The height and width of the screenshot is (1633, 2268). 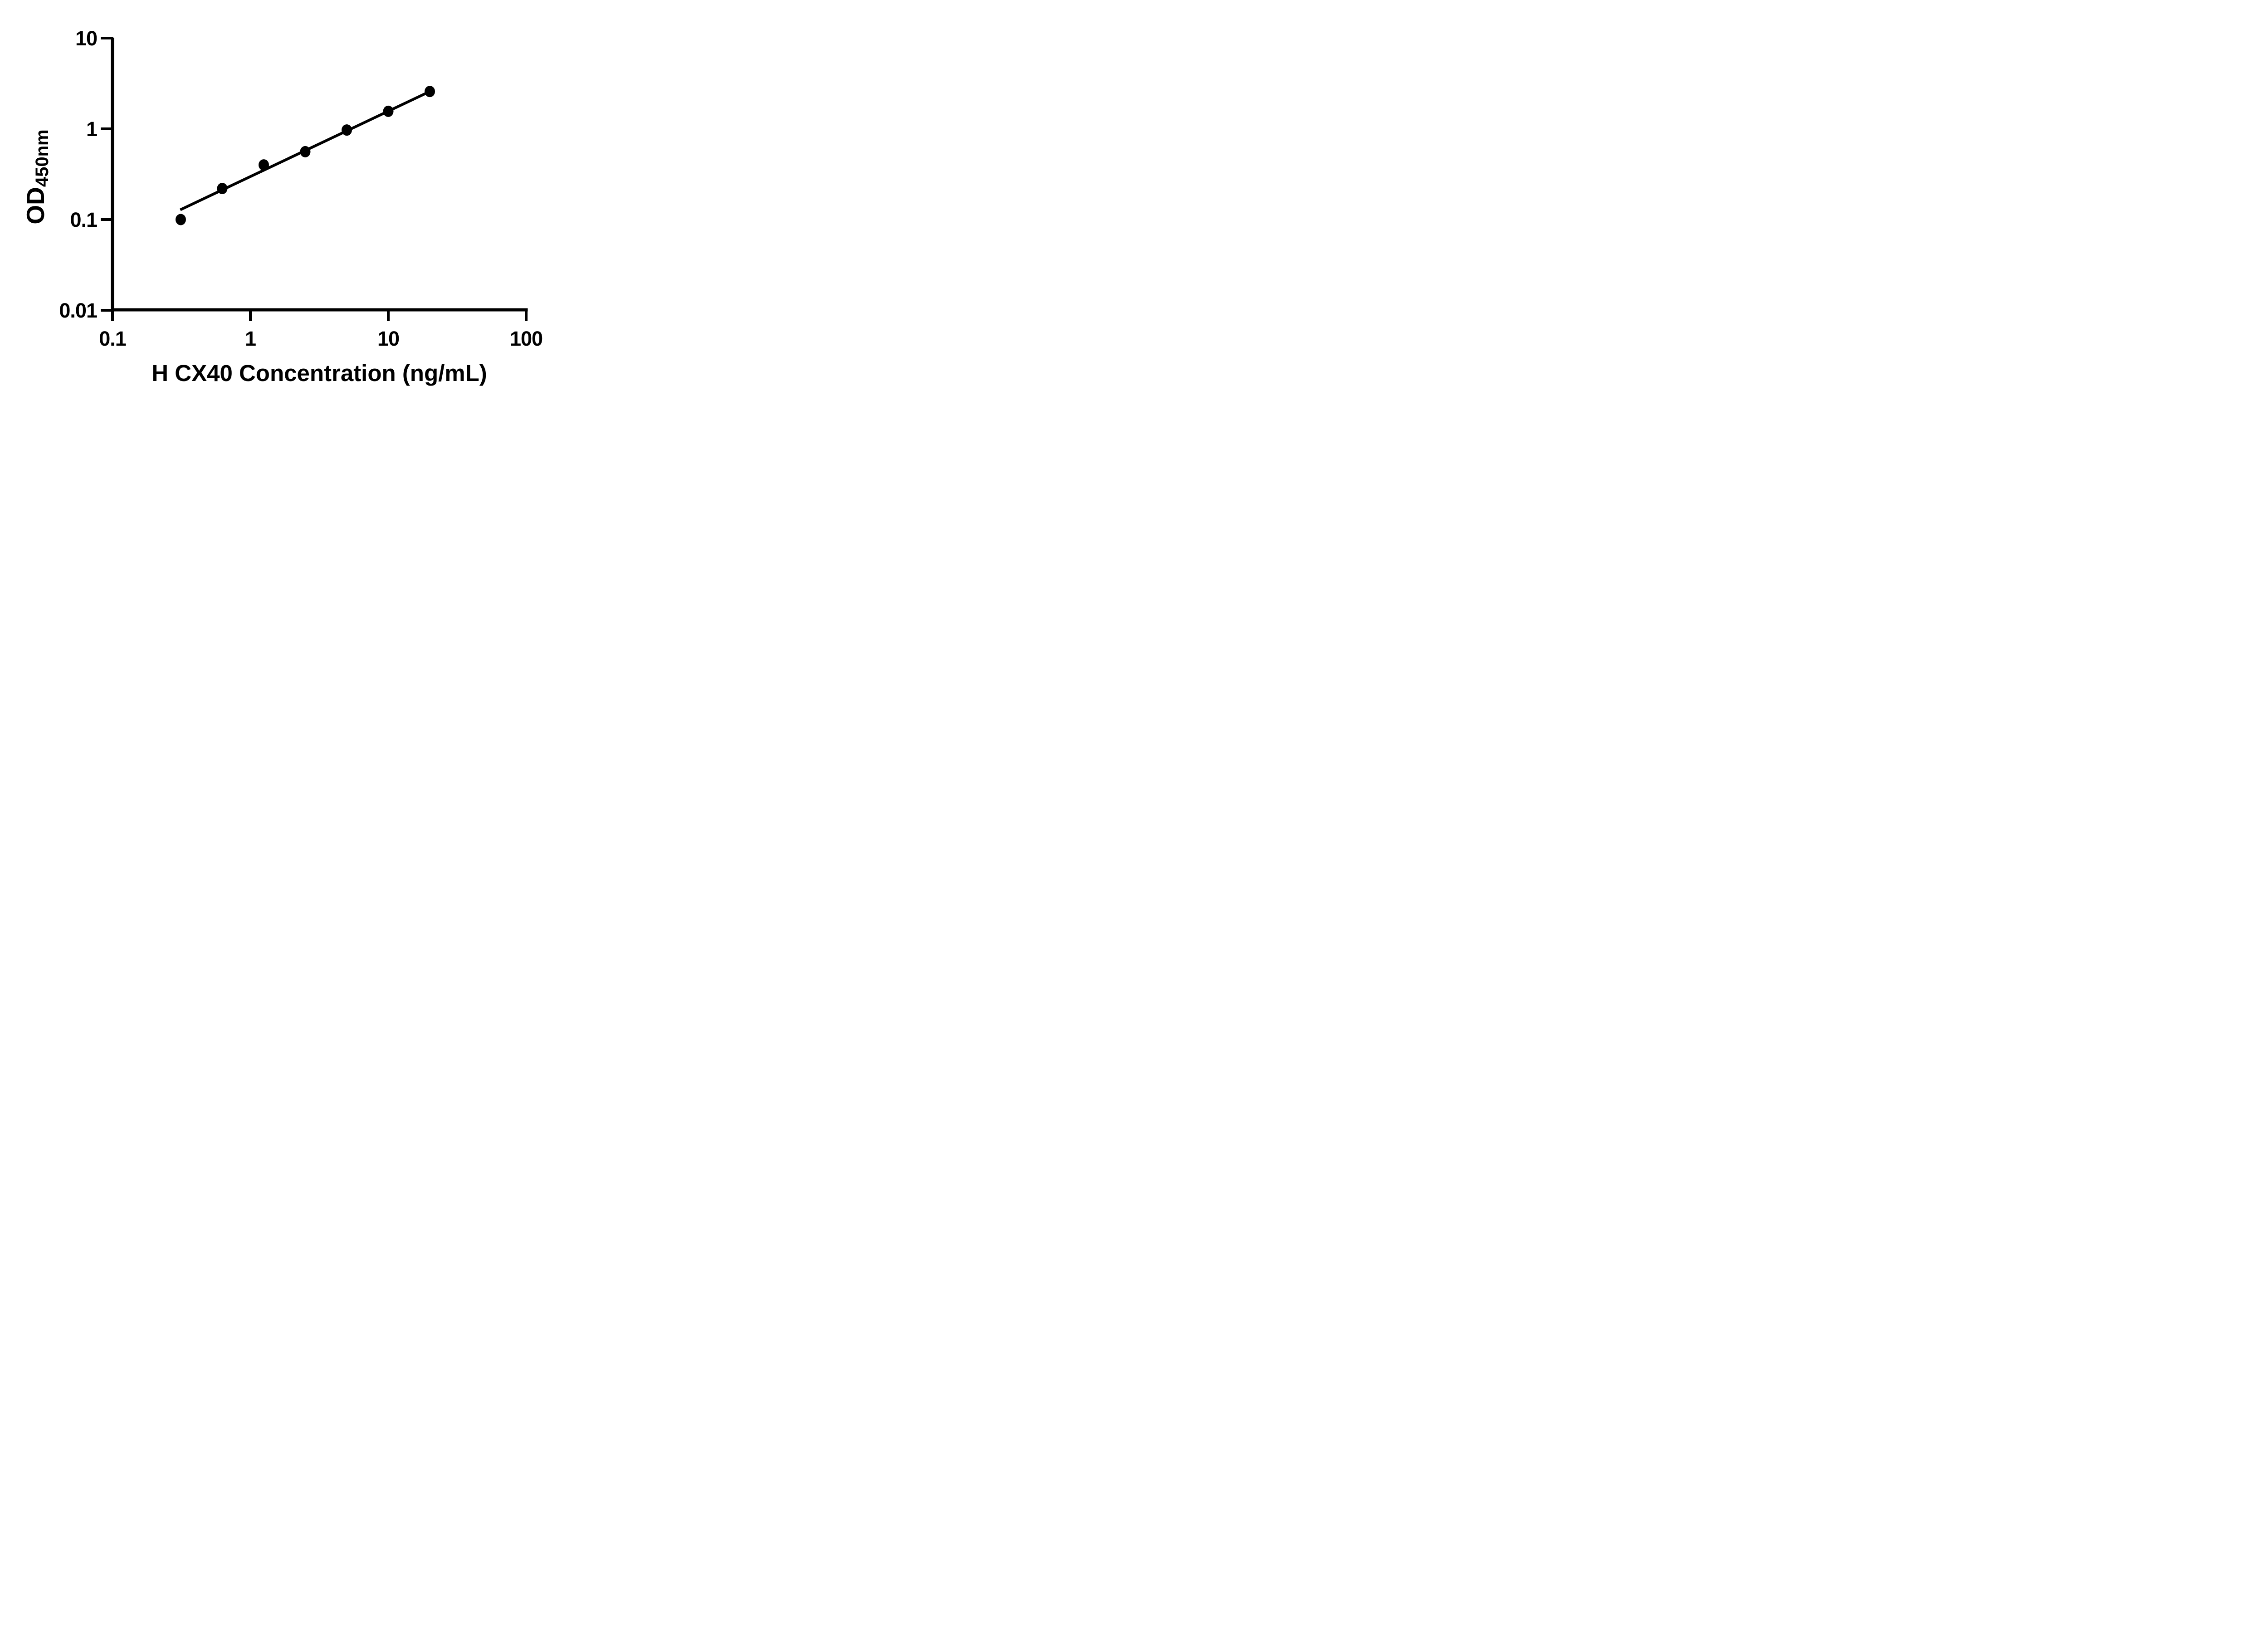 I want to click on axes, so click(x=319, y=175).